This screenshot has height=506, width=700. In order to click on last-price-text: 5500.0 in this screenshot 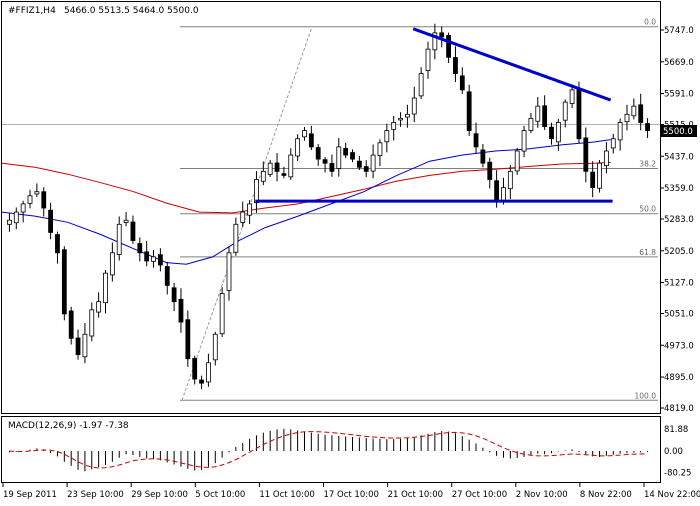, I will do `click(678, 132)`.